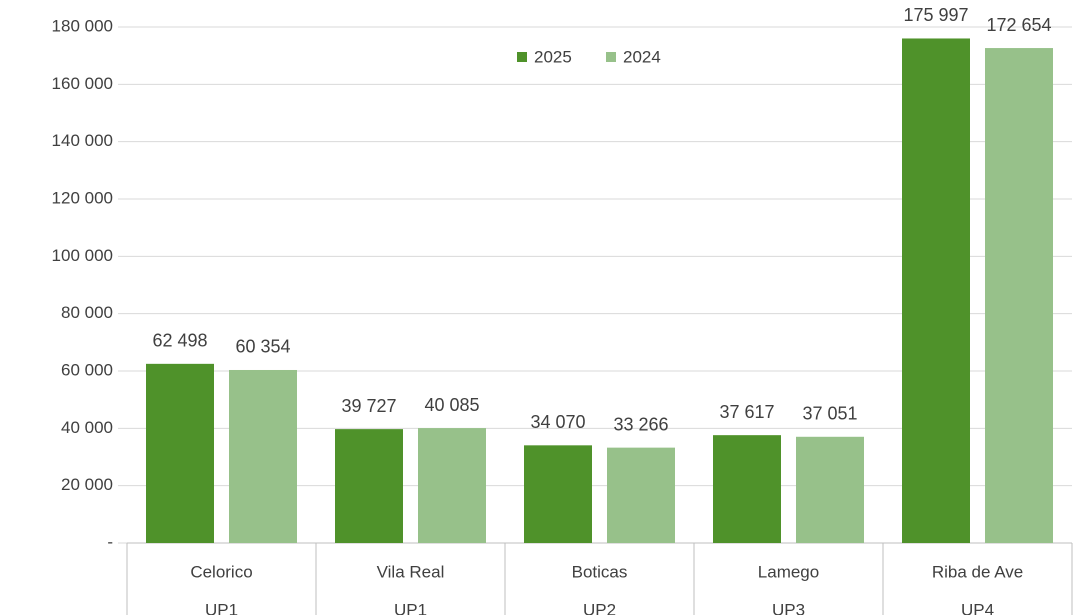  What do you see at coordinates (179, 341) in the screenshot?
I see `data-label: 62 498` at bounding box center [179, 341].